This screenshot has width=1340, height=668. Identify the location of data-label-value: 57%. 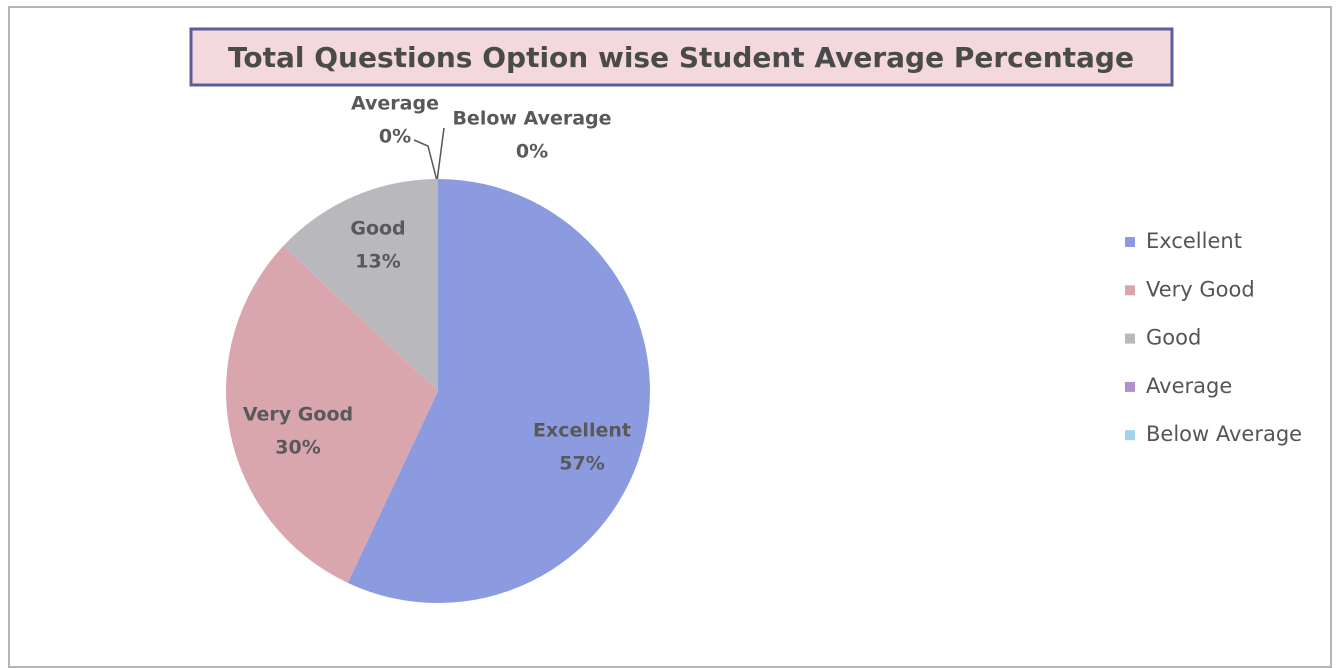
(581, 464).